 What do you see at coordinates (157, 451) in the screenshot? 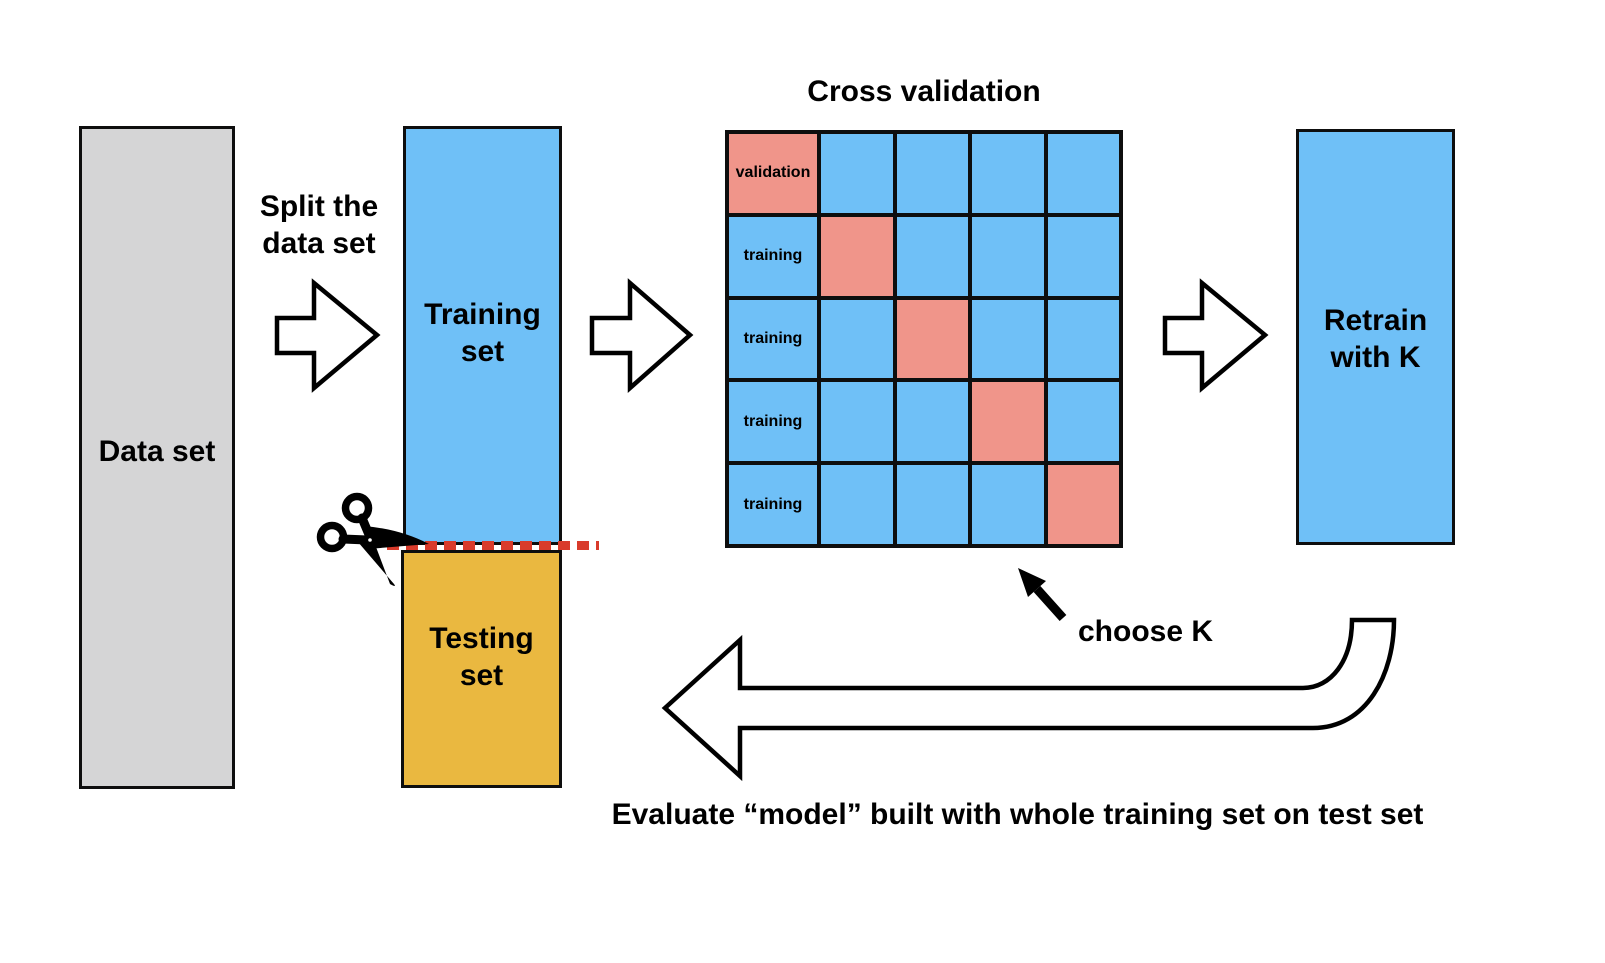
I see `dataset-label: Data set` at bounding box center [157, 451].